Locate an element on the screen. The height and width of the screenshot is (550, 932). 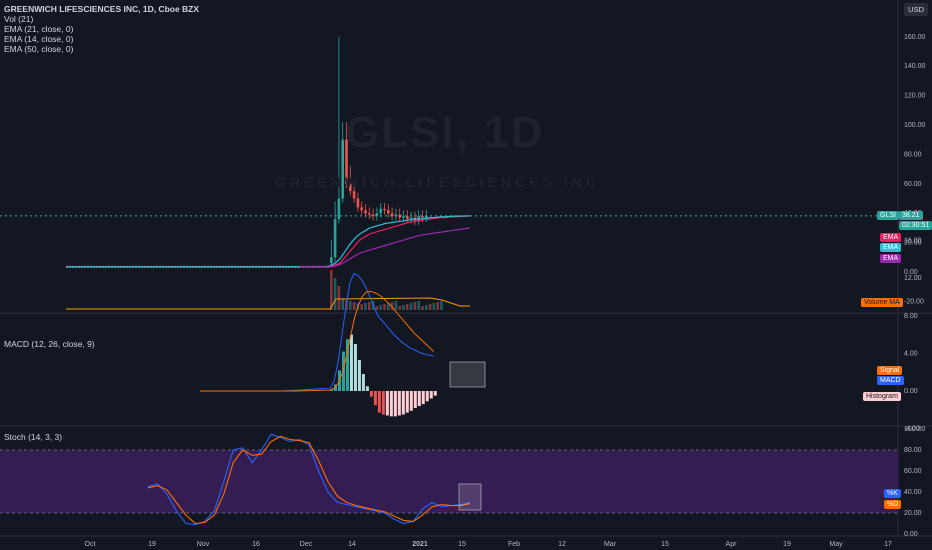
price-tick-label: -20.00 is located at coordinates (914, 301).